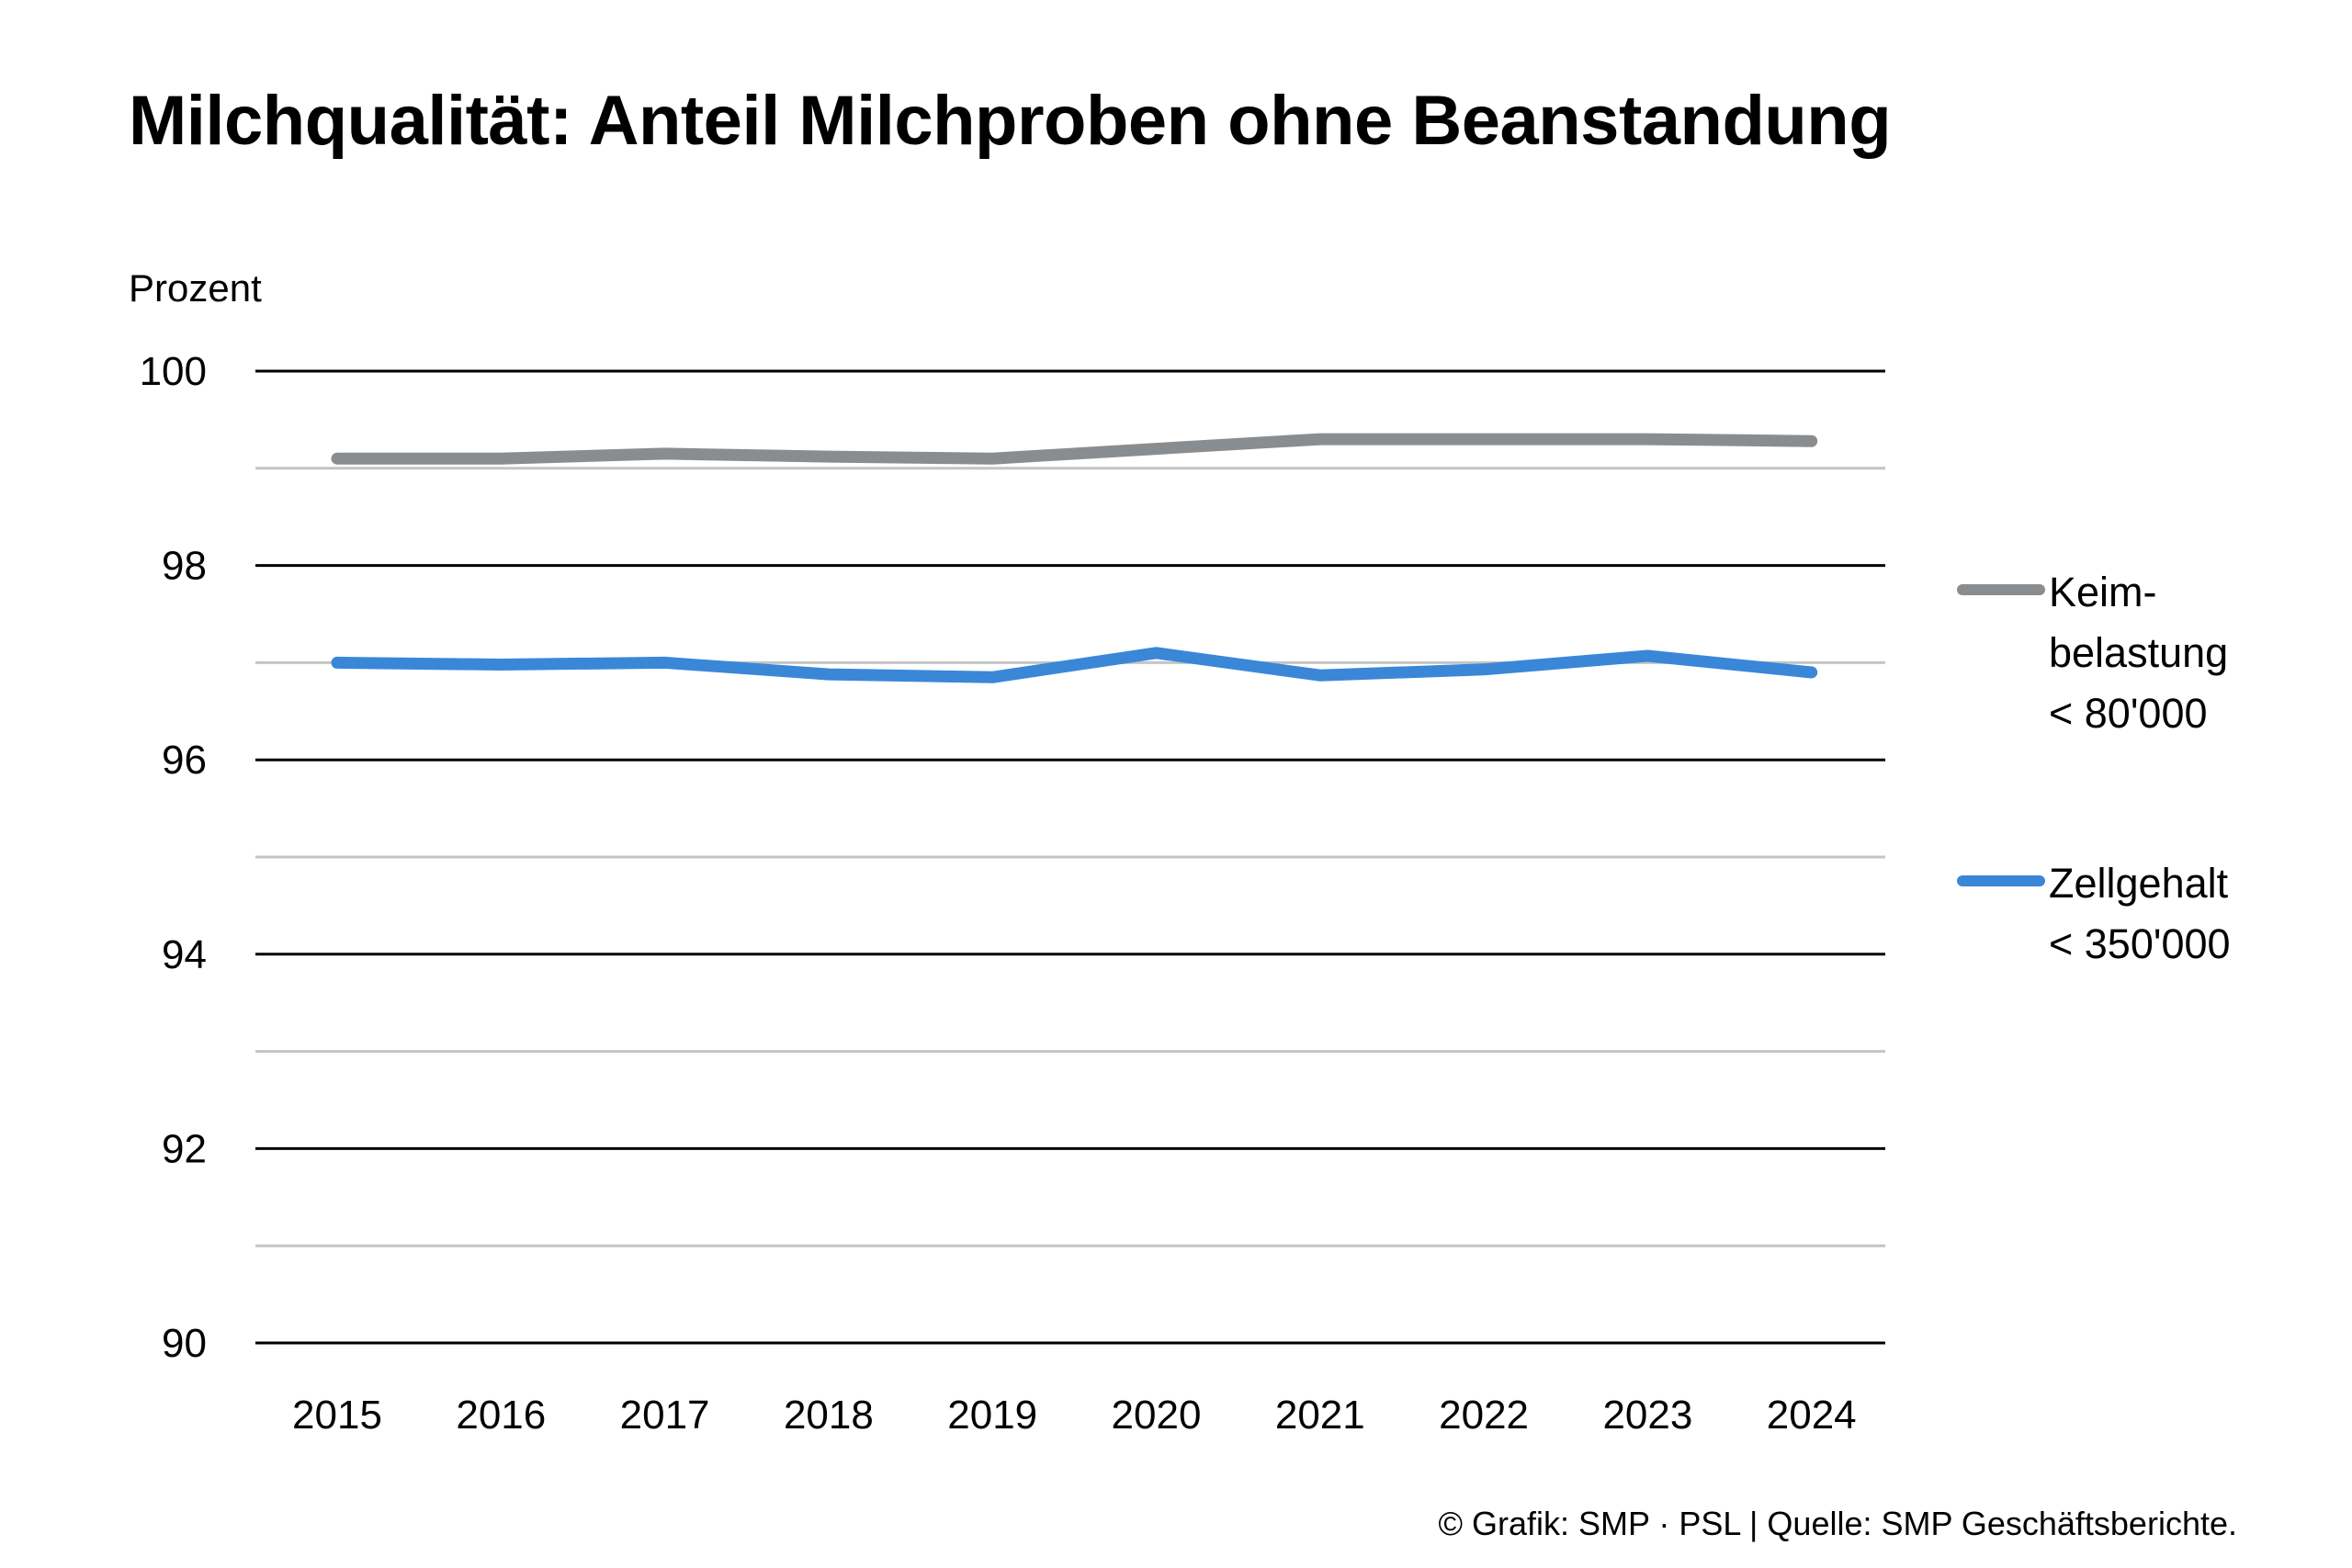 The height and width of the screenshot is (1568, 2352). I want to click on legend-label-zellgehalt: Zellgehalt < 350'000, so click(2140, 914).